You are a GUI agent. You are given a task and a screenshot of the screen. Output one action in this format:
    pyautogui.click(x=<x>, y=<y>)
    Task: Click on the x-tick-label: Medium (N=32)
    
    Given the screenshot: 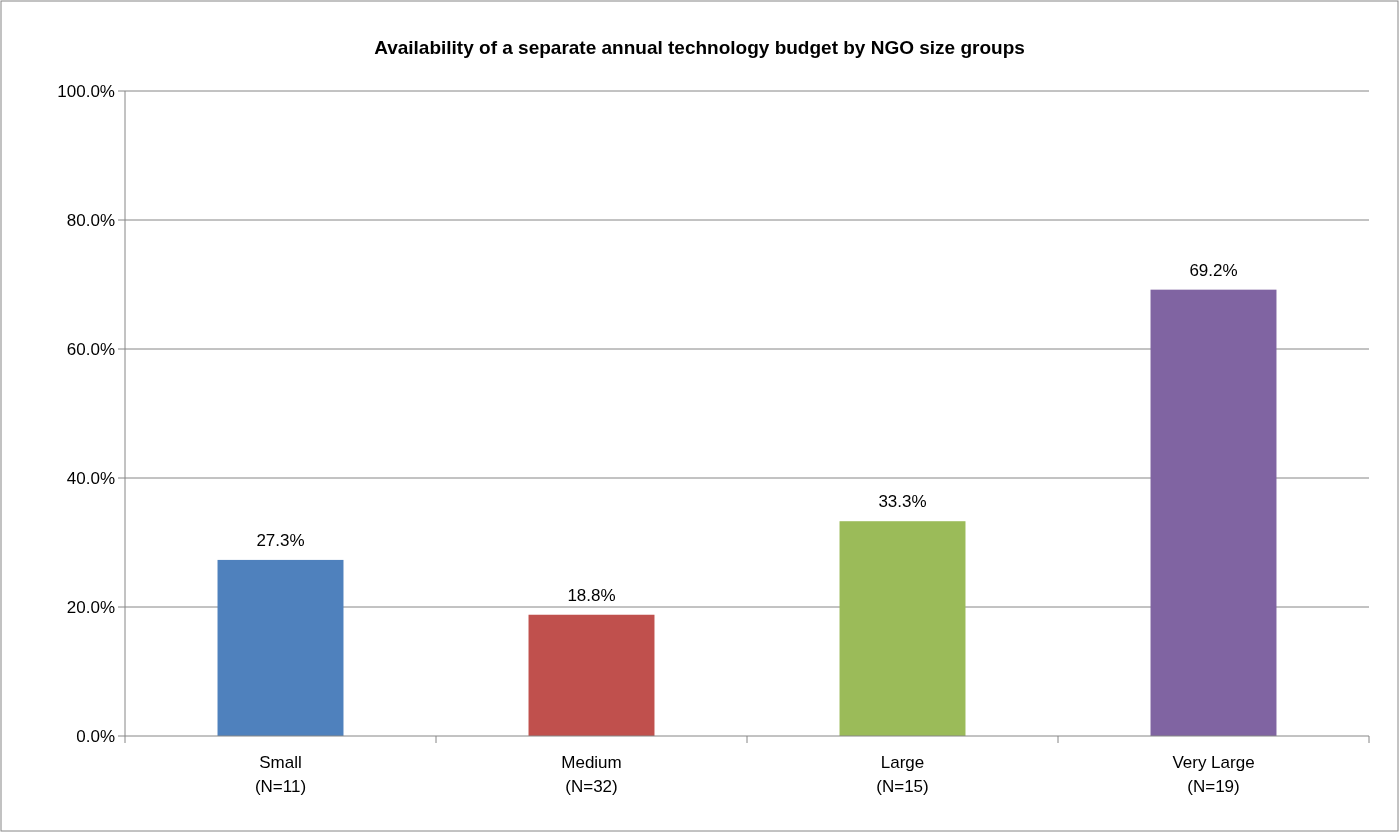 What is the action you would take?
    pyautogui.click(x=591, y=774)
    